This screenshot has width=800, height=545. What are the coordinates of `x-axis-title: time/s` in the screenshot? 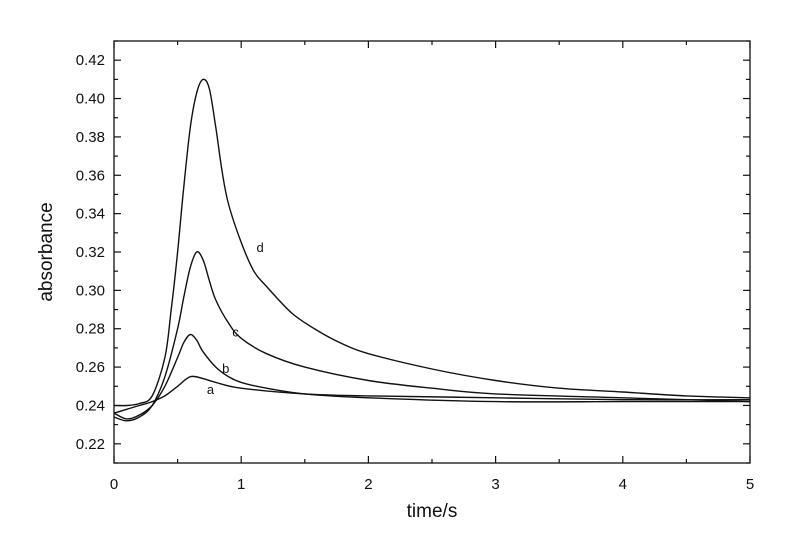 It's located at (432, 511).